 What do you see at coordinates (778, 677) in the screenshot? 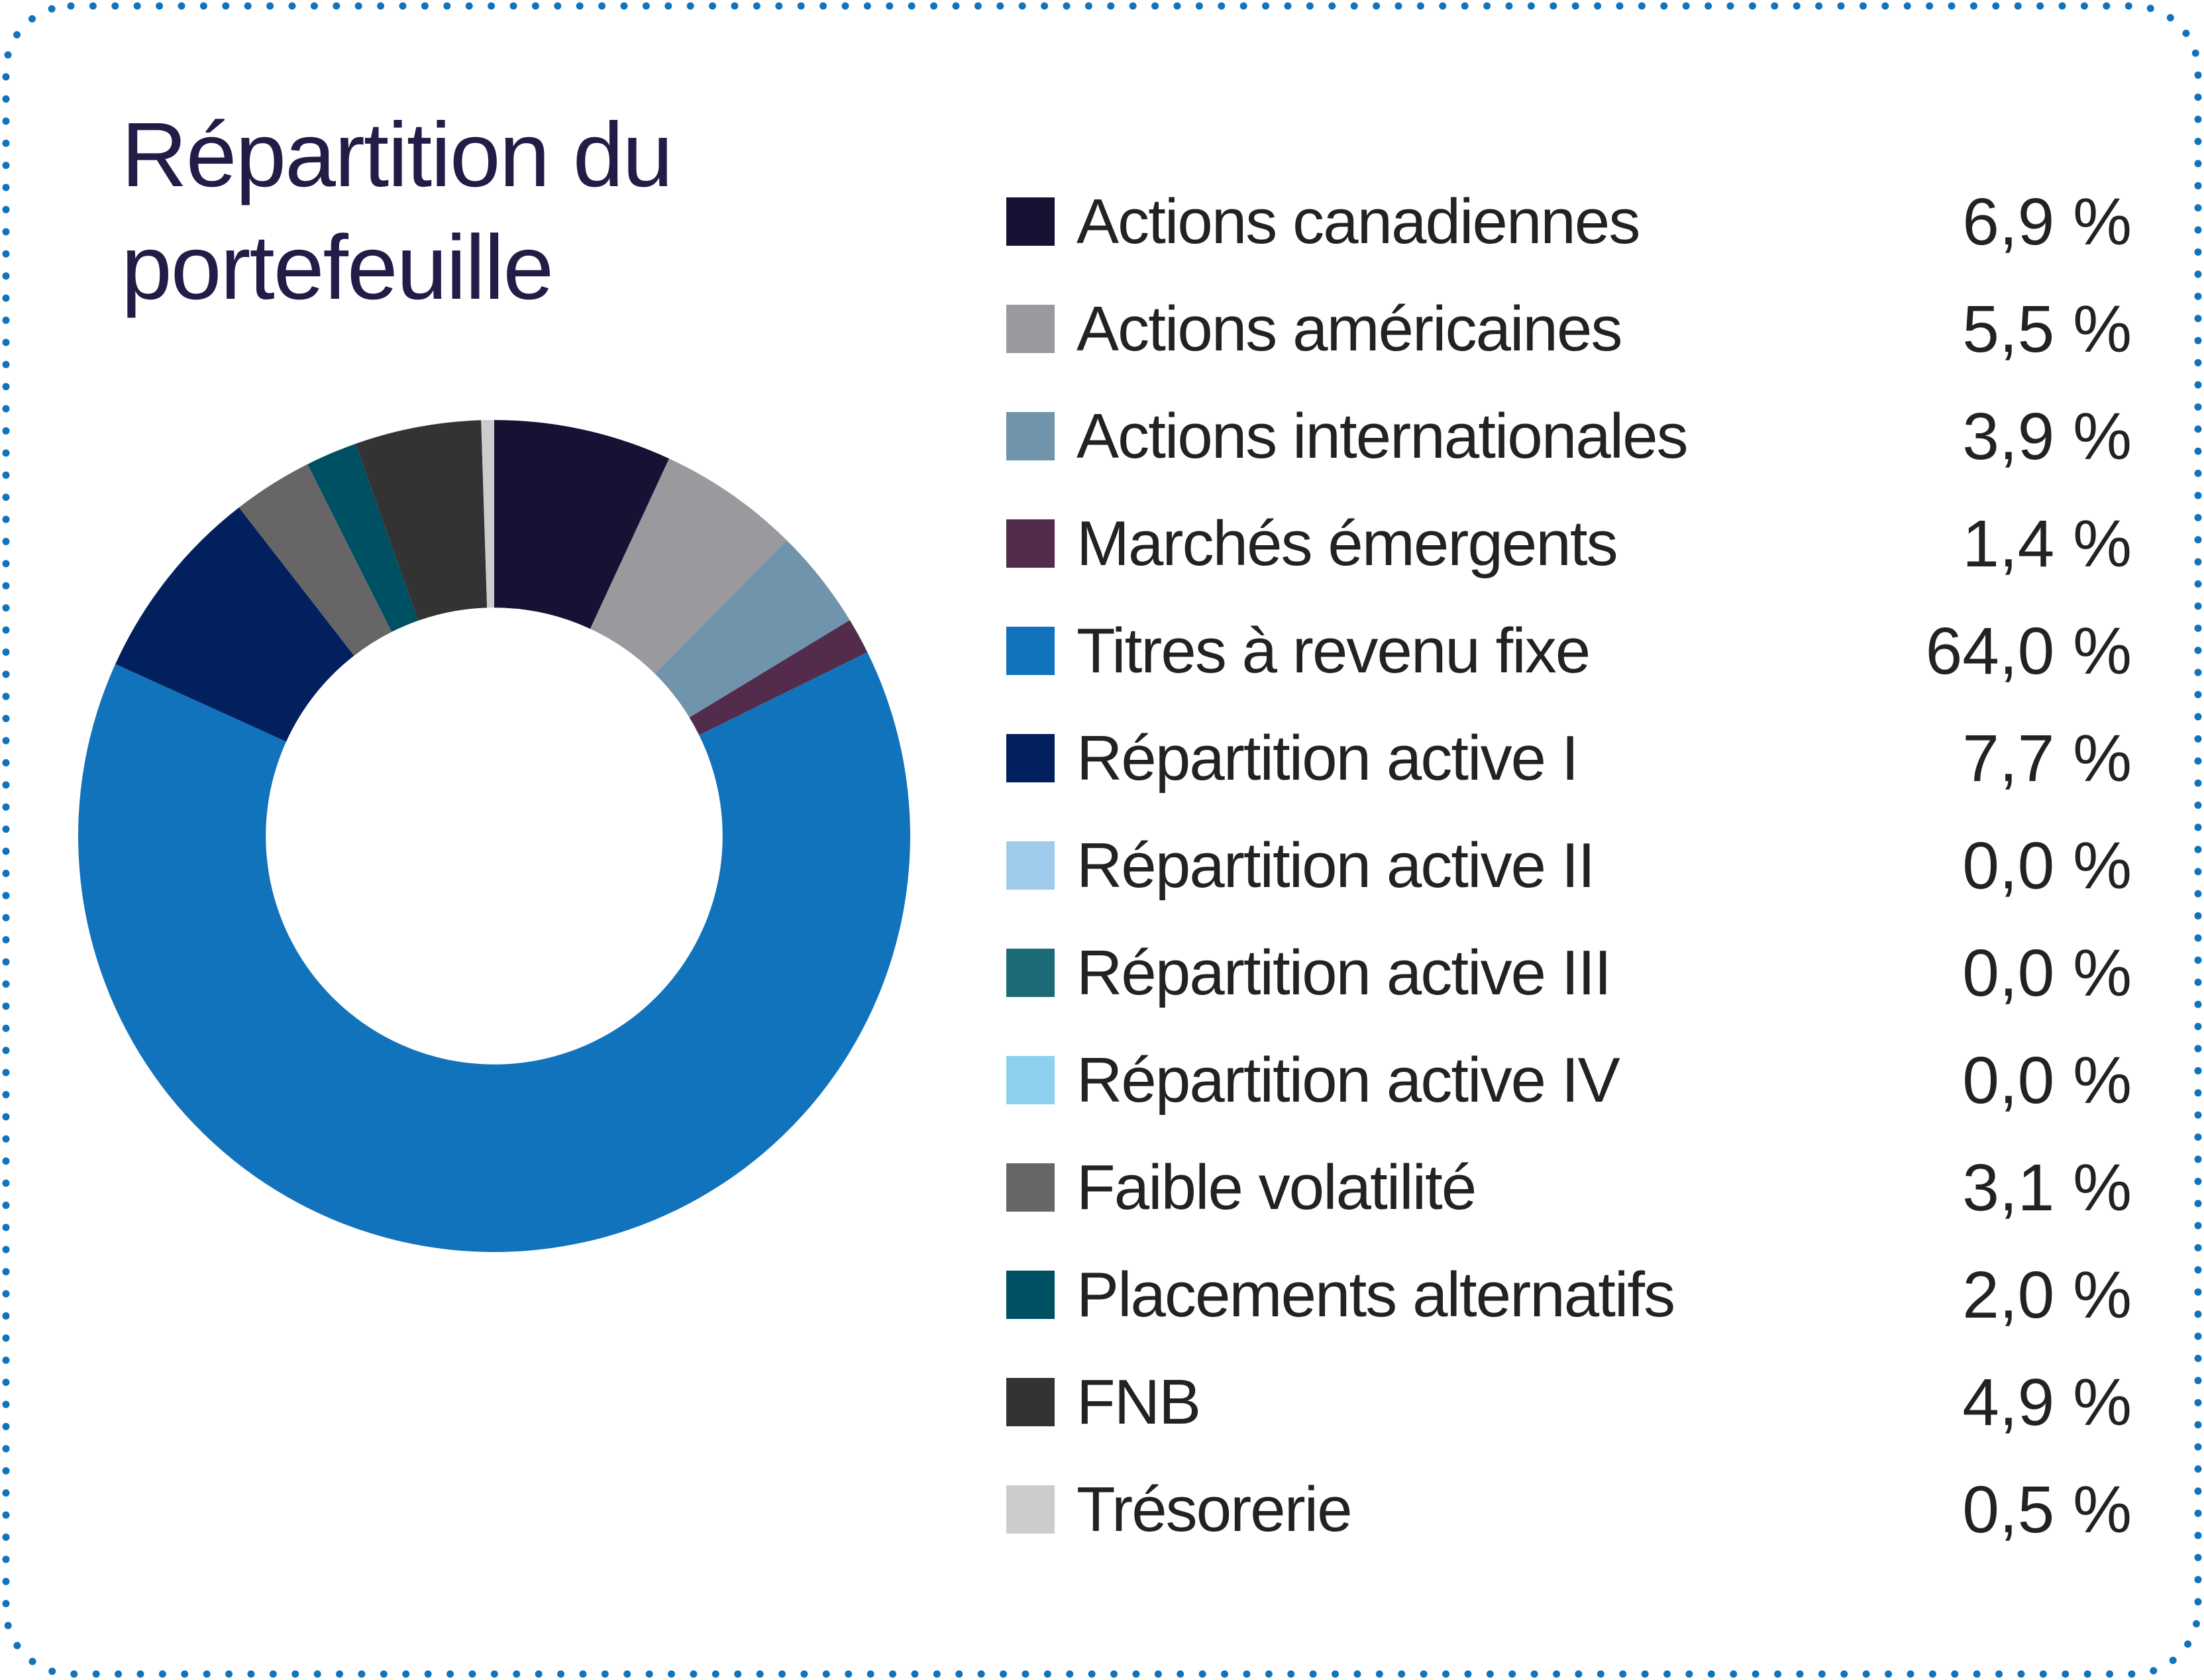
I see `donut-segment-marches-emergents` at bounding box center [778, 677].